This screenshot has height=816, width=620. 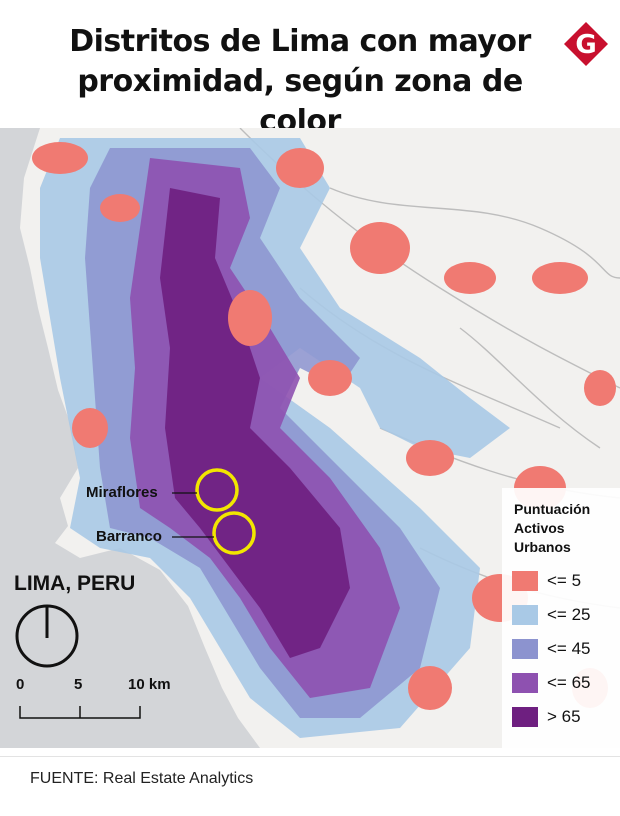 I want to click on legend-title-line-3: Urbanos, so click(x=542, y=547).